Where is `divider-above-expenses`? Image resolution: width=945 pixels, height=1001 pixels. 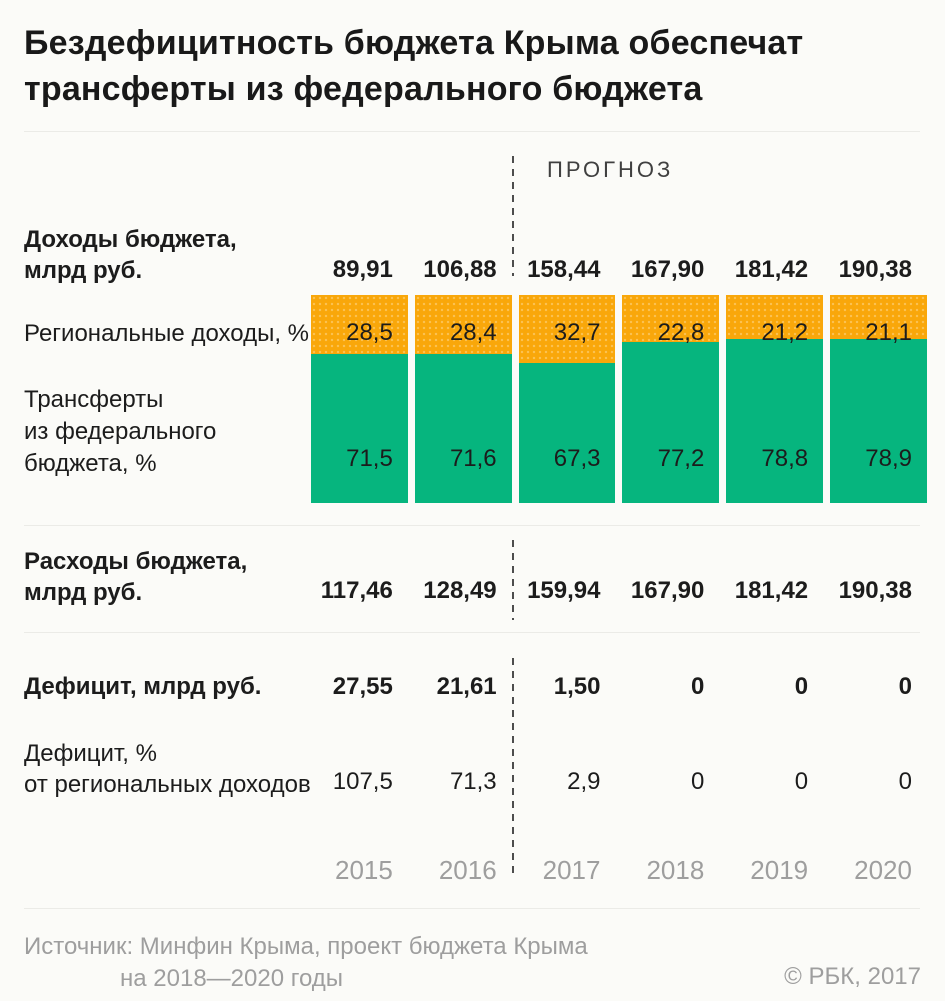
divider-above-expenses is located at coordinates (472, 525).